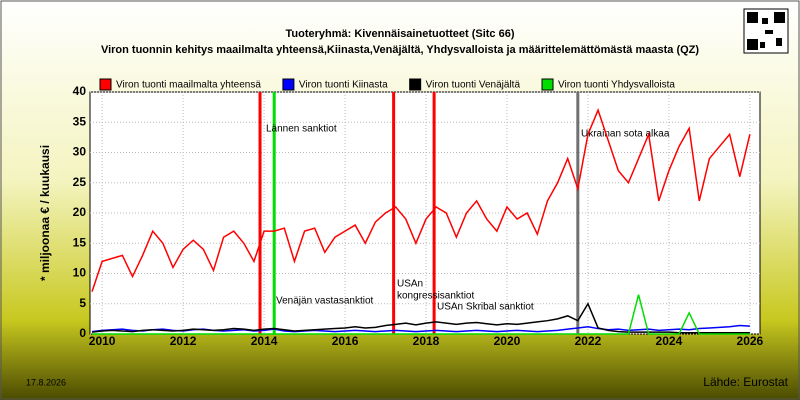  I want to click on y-tick-label: 20, so click(80, 212).